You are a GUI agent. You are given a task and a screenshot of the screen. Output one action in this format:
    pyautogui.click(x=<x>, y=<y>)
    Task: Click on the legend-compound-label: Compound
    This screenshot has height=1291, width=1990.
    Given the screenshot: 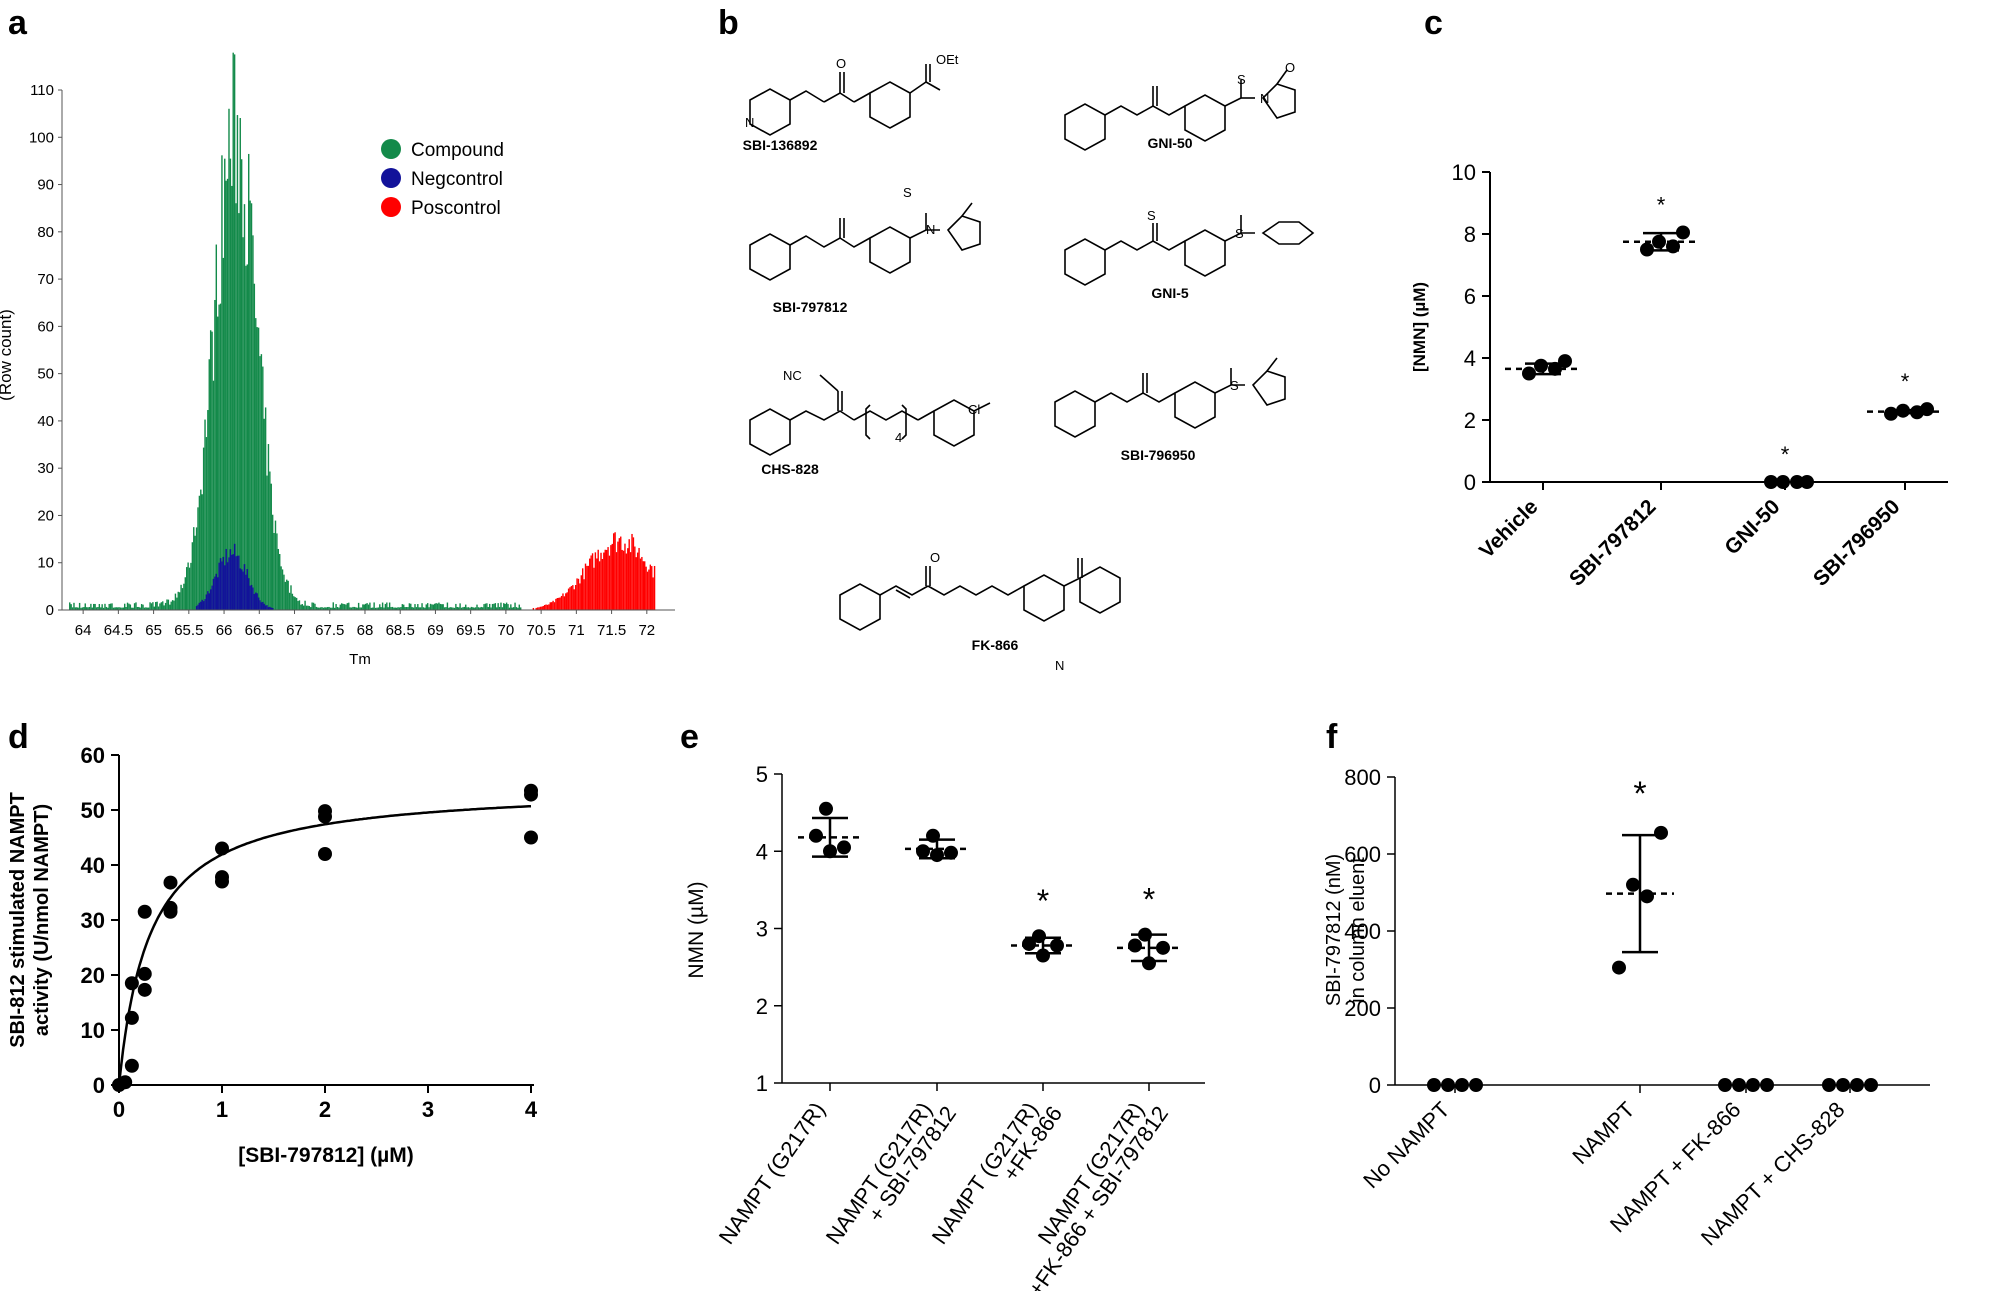 What is the action you would take?
    pyautogui.click(x=457, y=150)
    